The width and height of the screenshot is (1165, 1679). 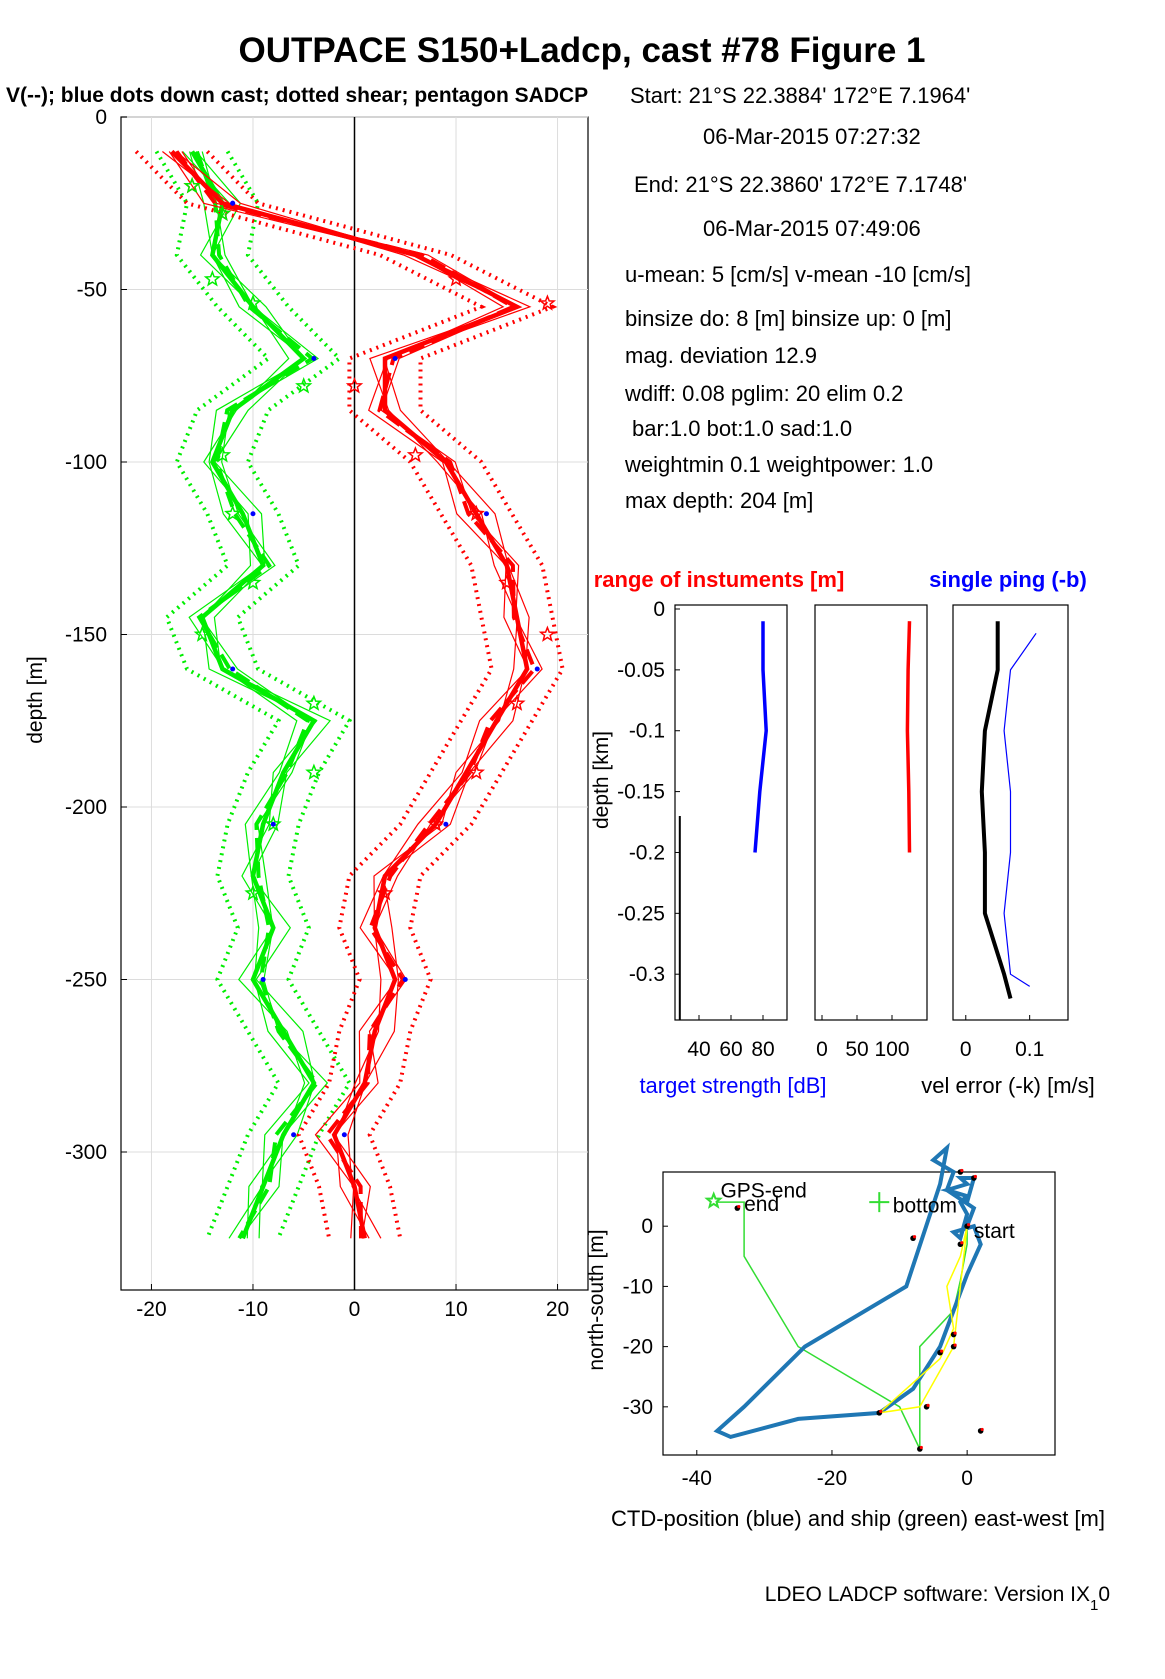 I want to click on depth-axis-label: depth [m], so click(x=35, y=700).